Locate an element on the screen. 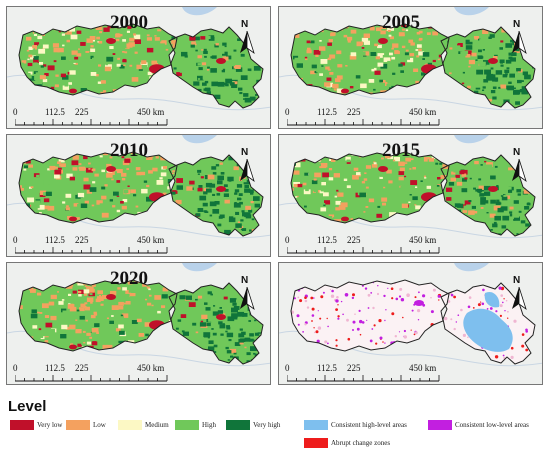 This screenshot has width=550, height=456. map-panel-2015: 2015 N 0 112.5 225 450 km is located at coordinates (410, 195).